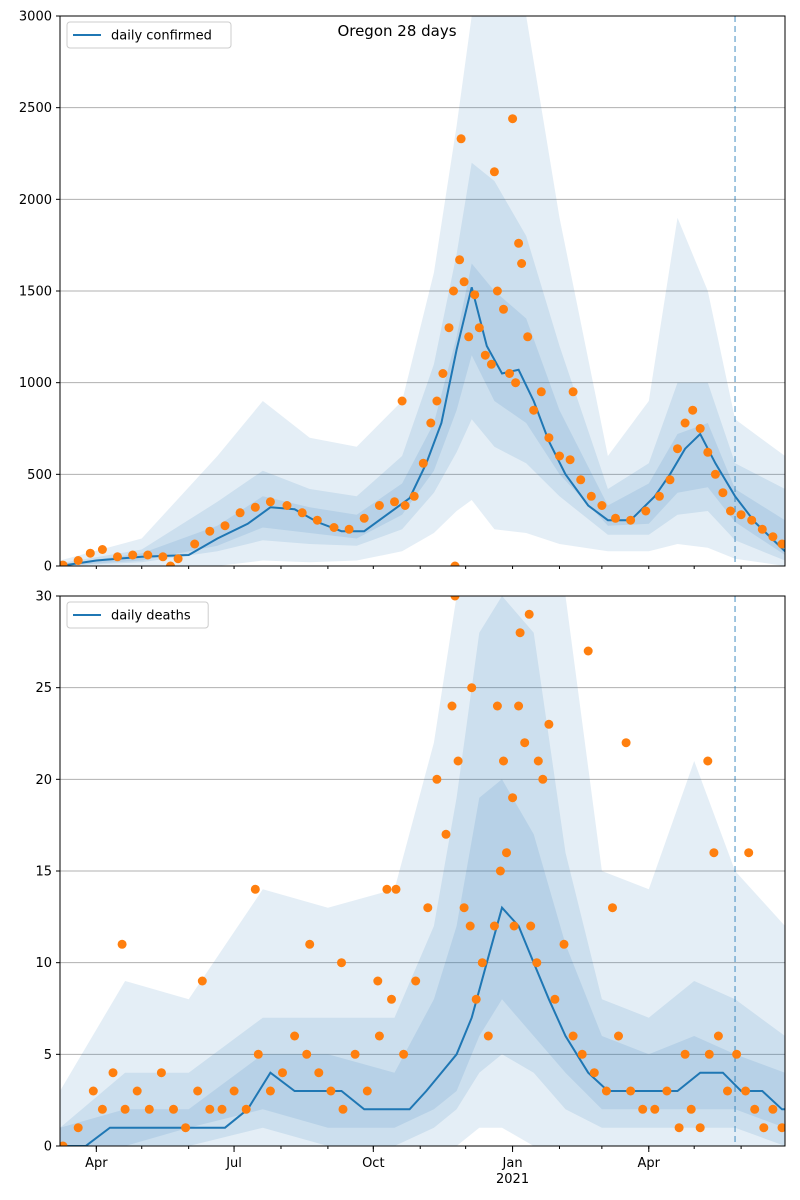 Image resolution: width=800 pixels, height=1200 pixels. Describe the element at coordinates (512, 1179) in the screenshot. I see `x-year-label: 2021` at that location.